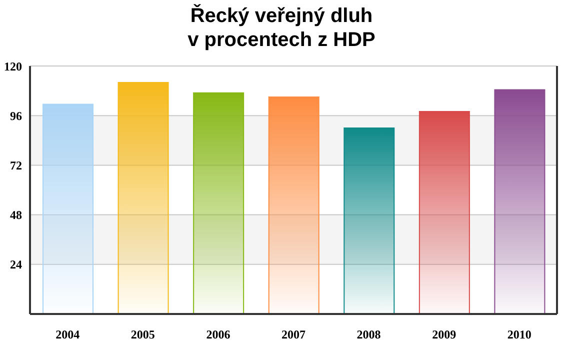 This screenshot has width=563, height=348. What do you see at coordinates (68, 335) in the screenshot?
I see `x-tick-label: 2004` at bounding box center [68, 335].